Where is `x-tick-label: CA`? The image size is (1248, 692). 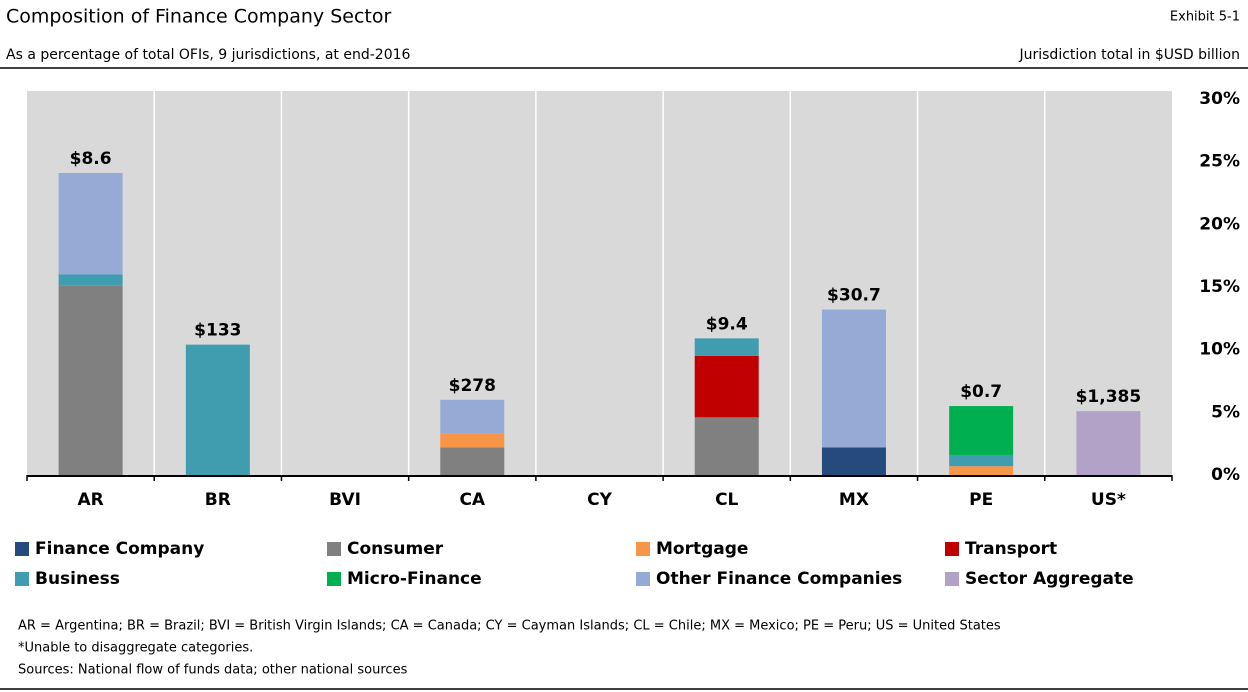 x-tick-label: CA is located at coordinates (472, 500).